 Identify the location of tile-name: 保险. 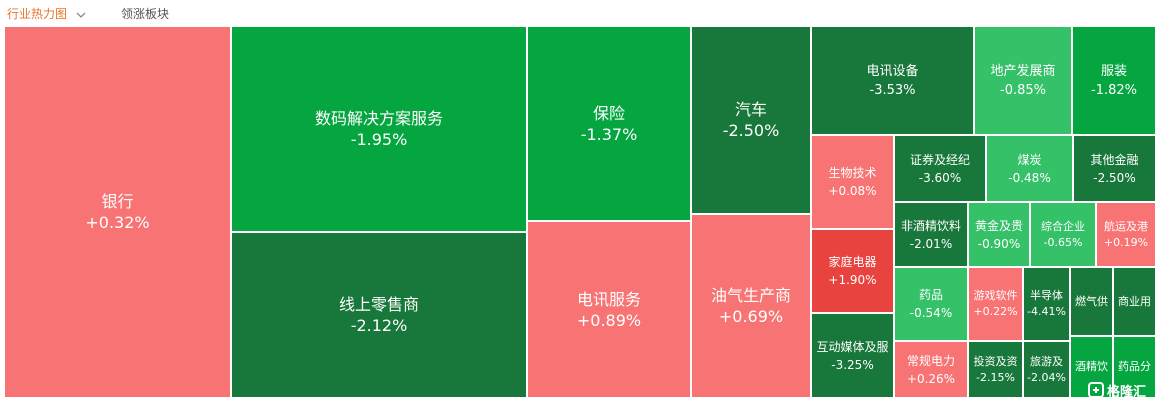
(608, 113).